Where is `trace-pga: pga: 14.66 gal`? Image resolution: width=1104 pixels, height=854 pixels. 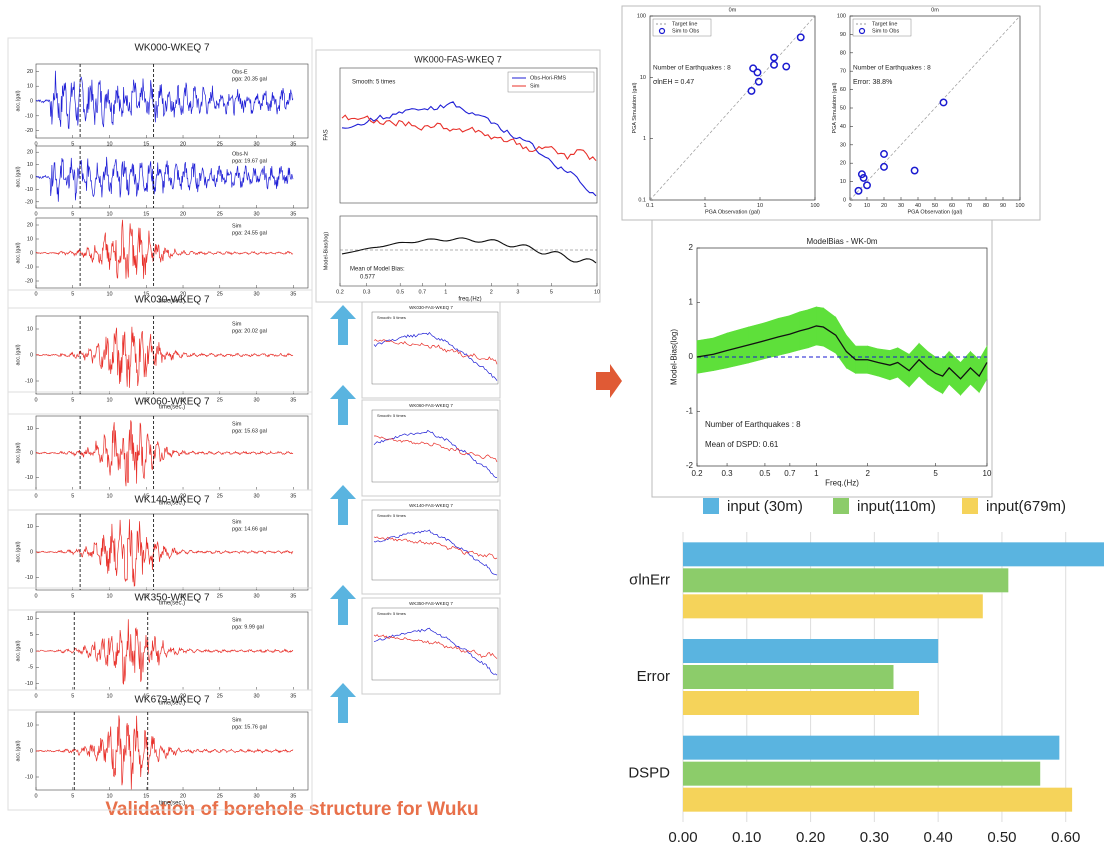
trace-pga: pga: 14.66 gal is located at coordinates (249, 529).